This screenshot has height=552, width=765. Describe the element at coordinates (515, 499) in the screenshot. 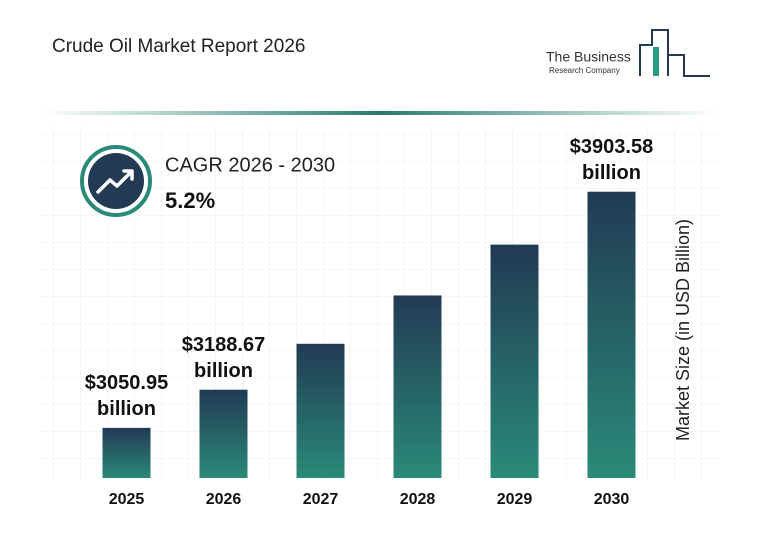

I see `x-tick-label: 2029` at that location.